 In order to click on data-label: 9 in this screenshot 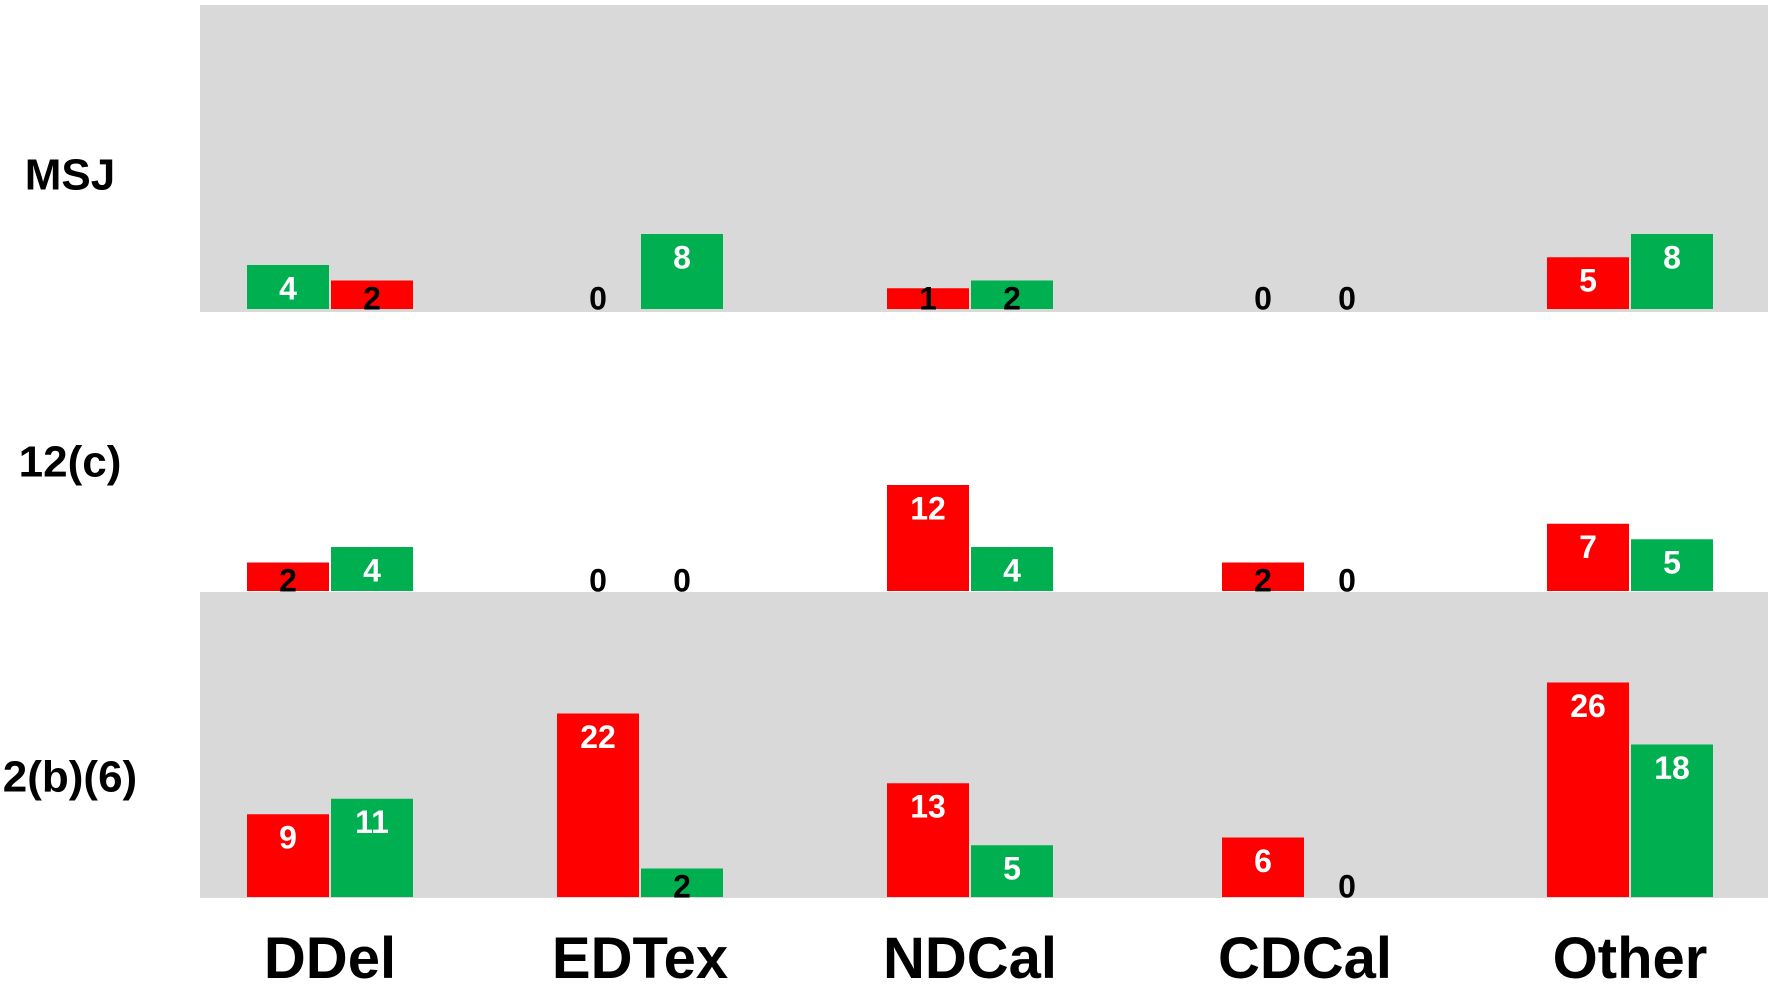, I will do `click(288, 838)`.